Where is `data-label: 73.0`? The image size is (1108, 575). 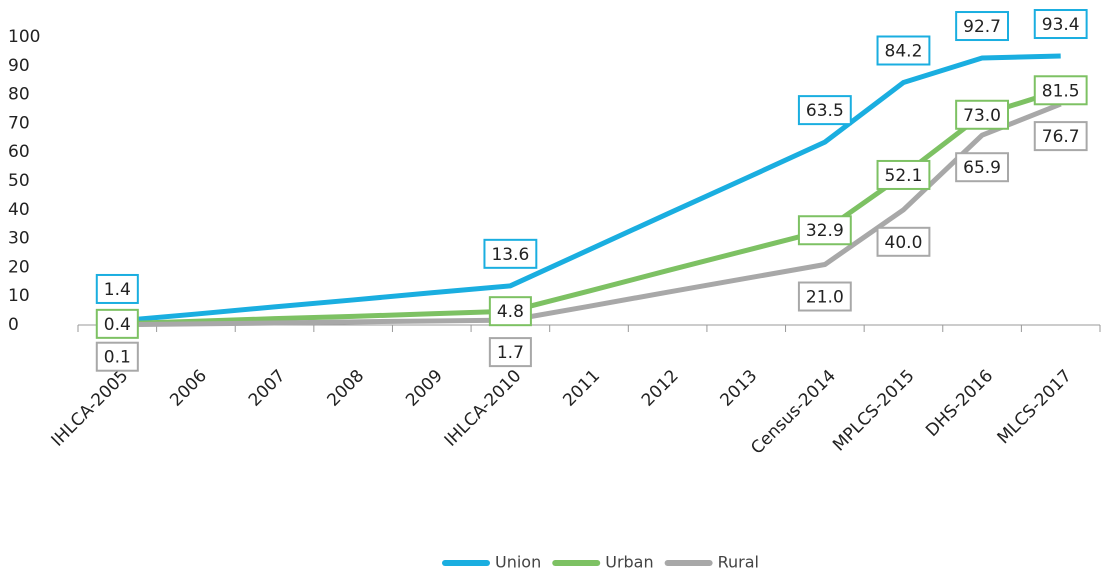
data-label: 73.0 is located at coordinates (982, 114).